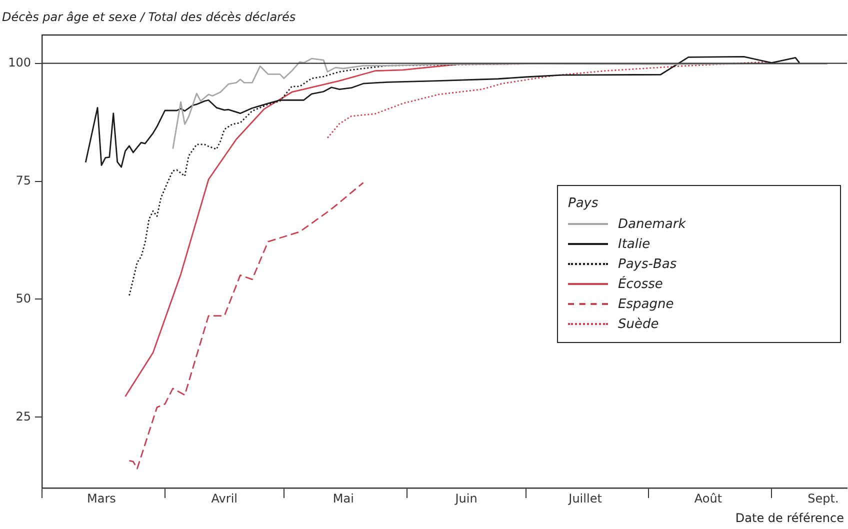 Image resolution: width=848 pixels, height=529 pixels. Describe the element at coordinates (466, 498) in the screenshot. I see `x-tick-label: Juin` at that location.